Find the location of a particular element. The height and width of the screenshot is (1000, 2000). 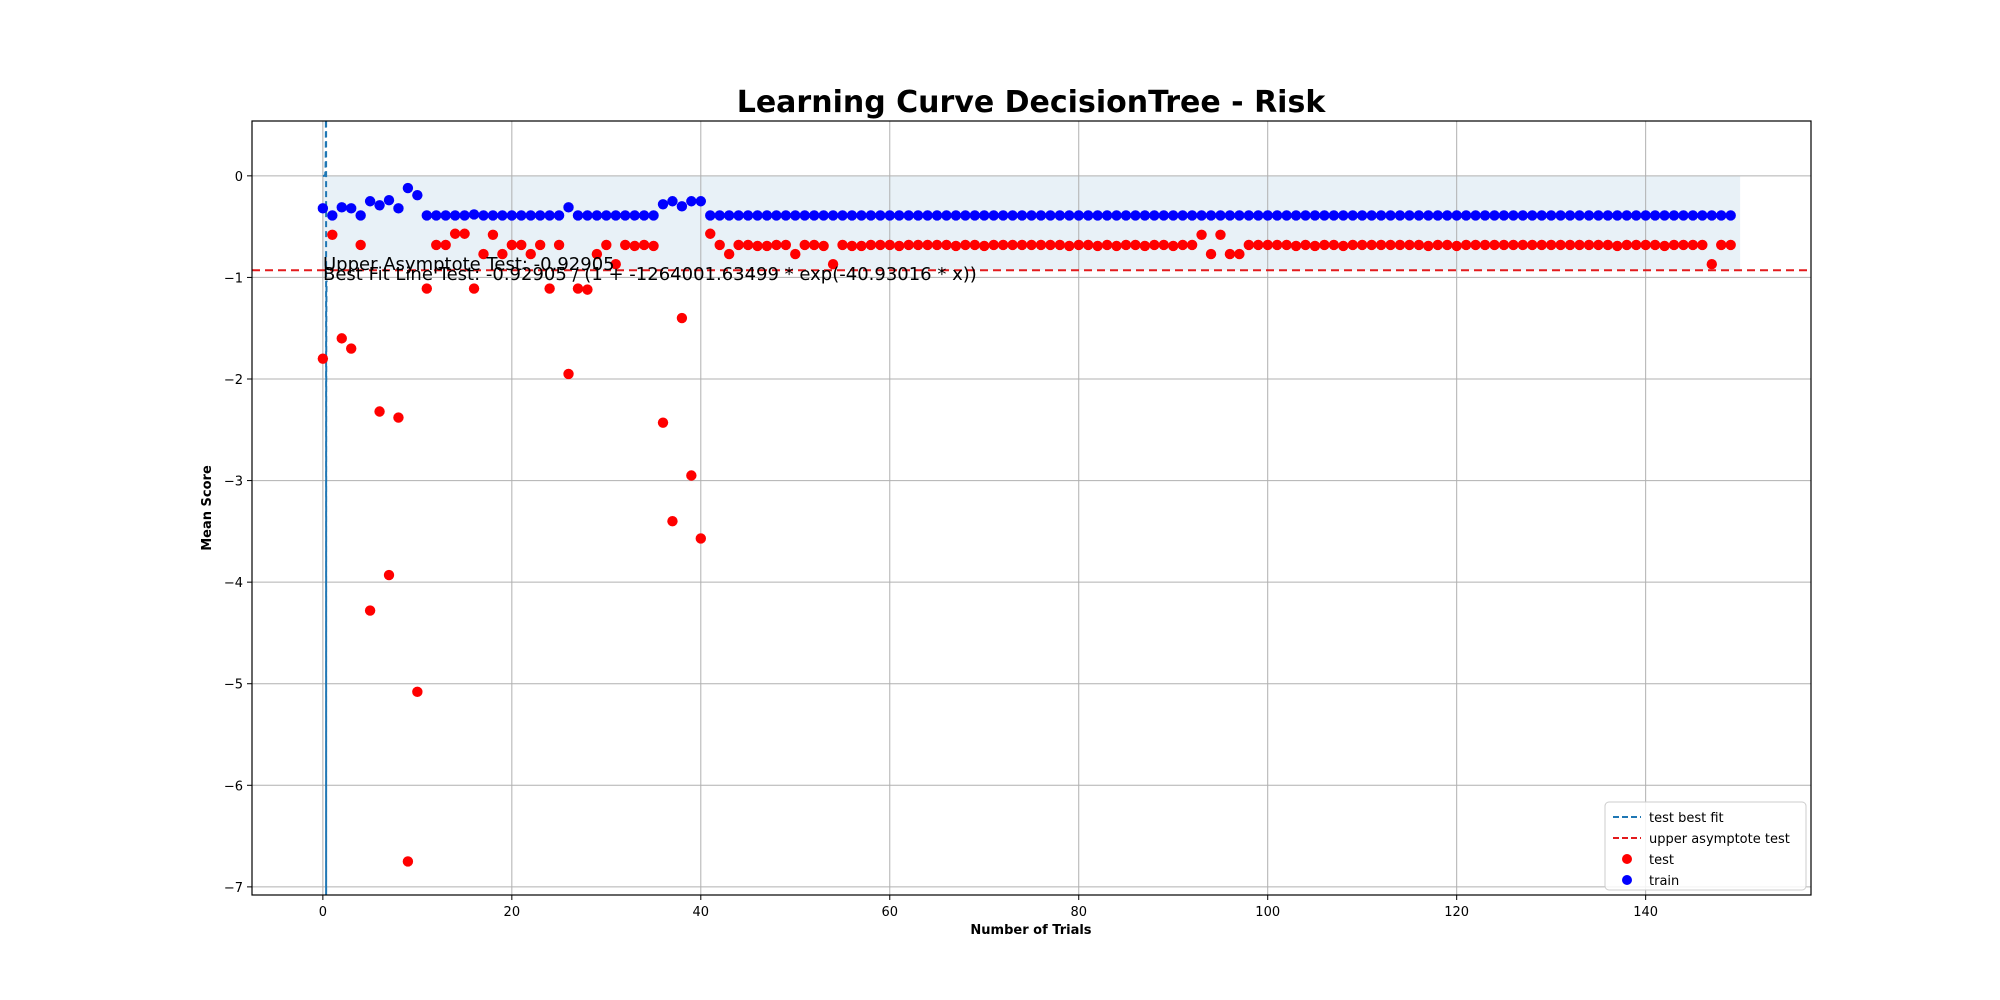

fill-band is located at coordinates (1031, 223).